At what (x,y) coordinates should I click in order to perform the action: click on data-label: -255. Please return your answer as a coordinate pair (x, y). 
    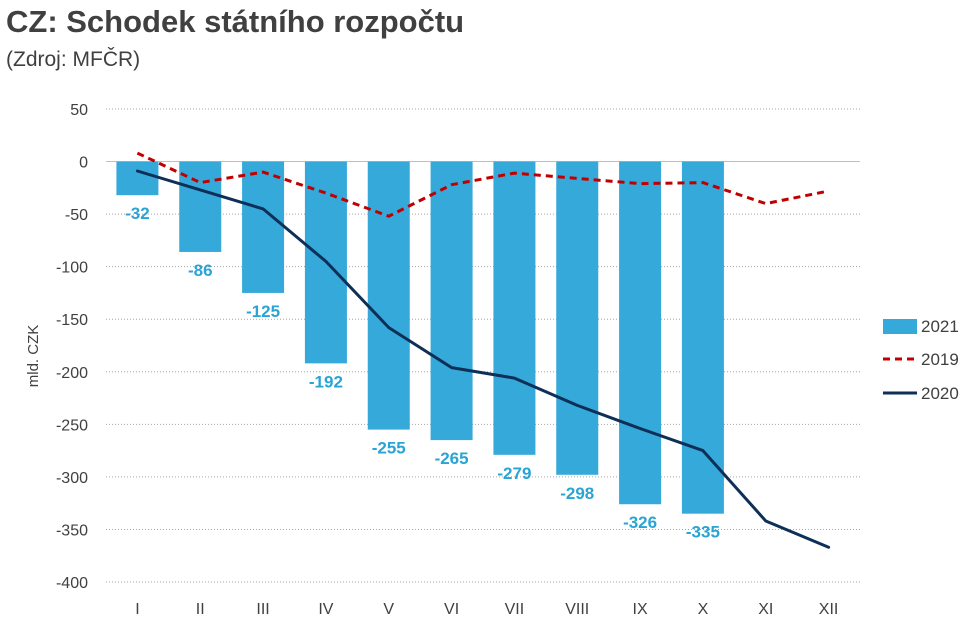
    Looking at the image, I should click on (389, 448).